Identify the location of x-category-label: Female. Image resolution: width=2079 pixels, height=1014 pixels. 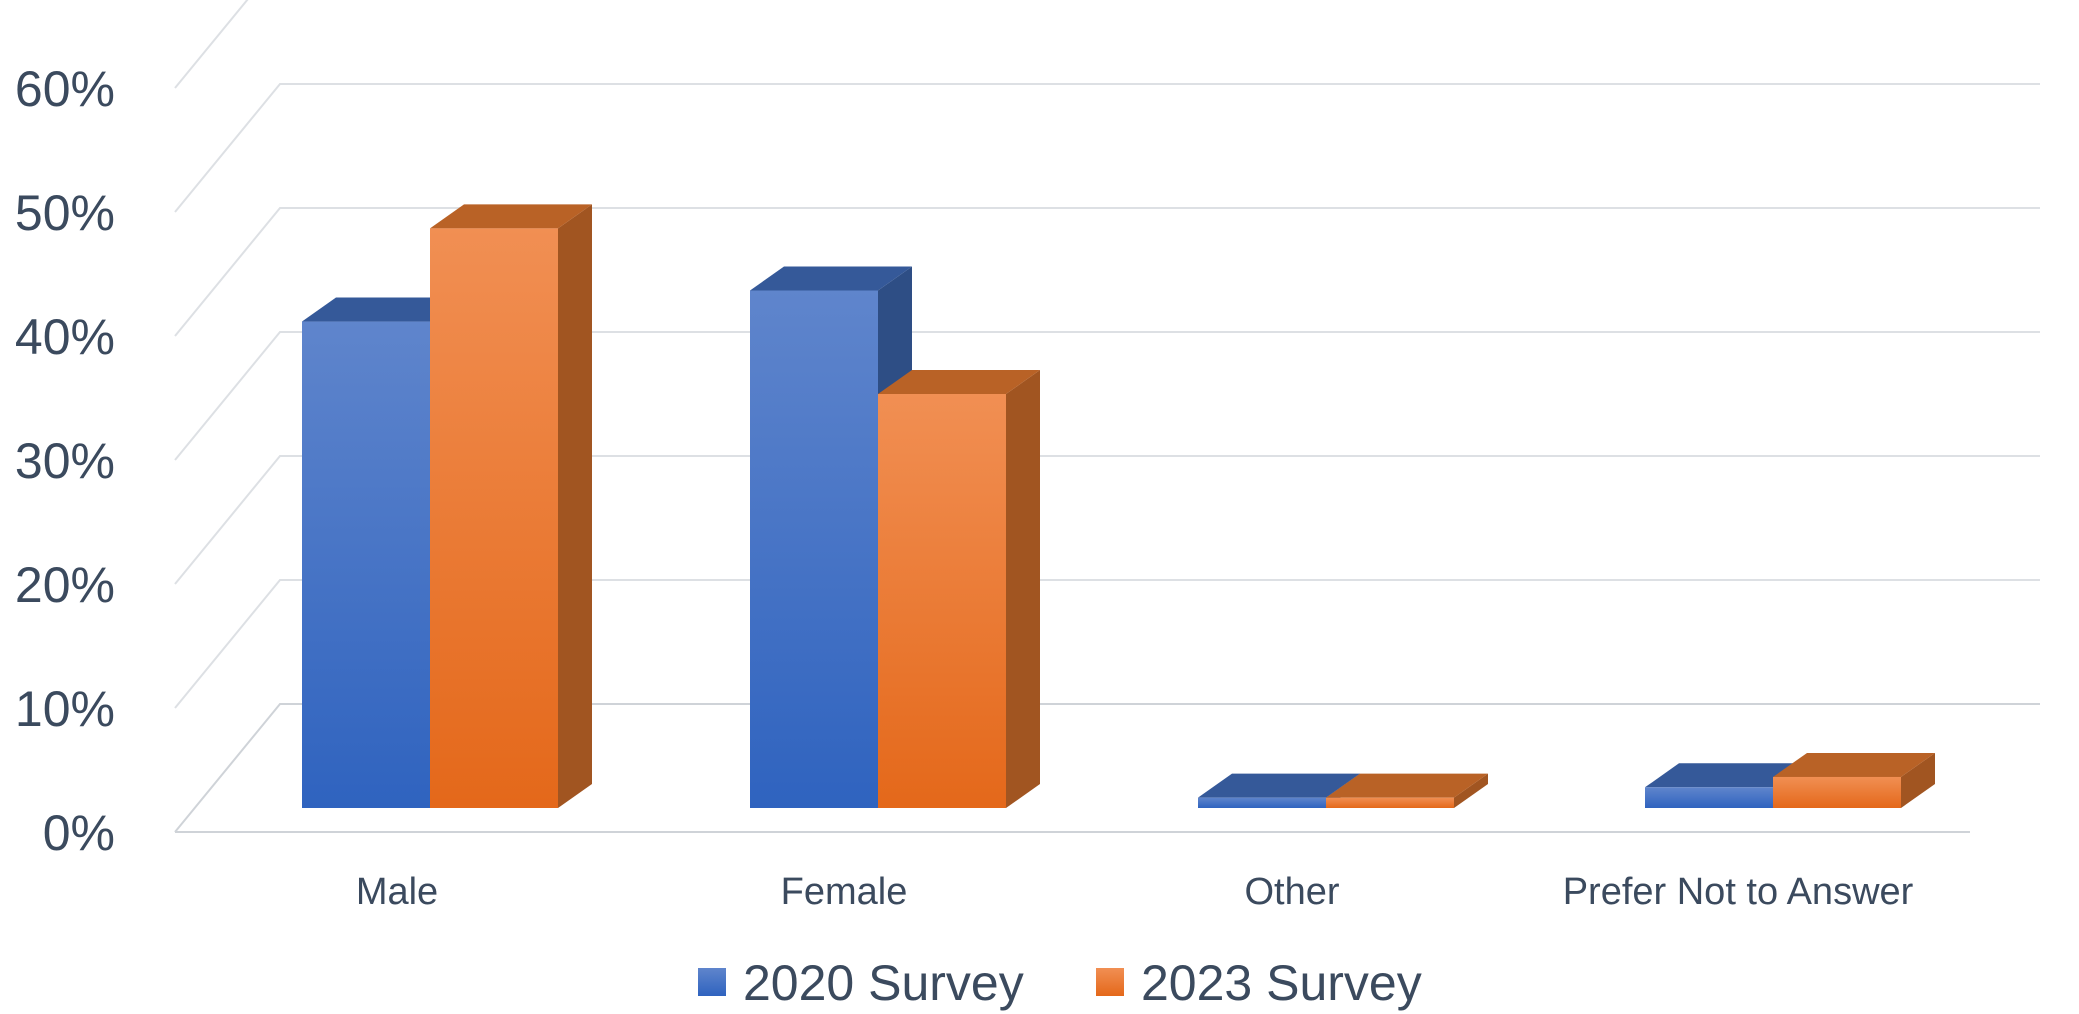
(844, 892).